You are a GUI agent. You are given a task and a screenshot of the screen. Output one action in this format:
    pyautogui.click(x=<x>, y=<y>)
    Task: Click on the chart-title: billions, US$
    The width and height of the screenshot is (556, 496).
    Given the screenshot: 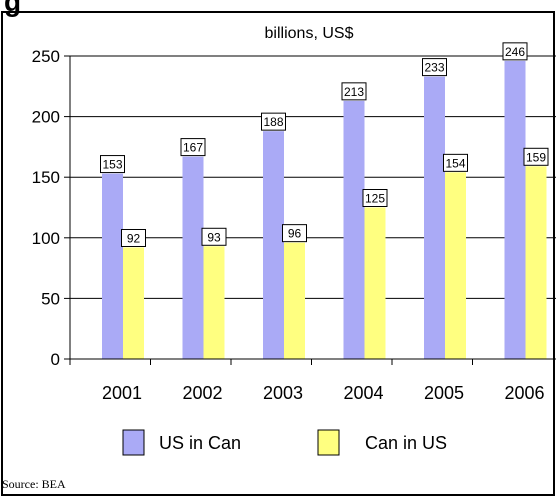 What is the action you would take?
    pyautogui.click(x=309, y=33)
    